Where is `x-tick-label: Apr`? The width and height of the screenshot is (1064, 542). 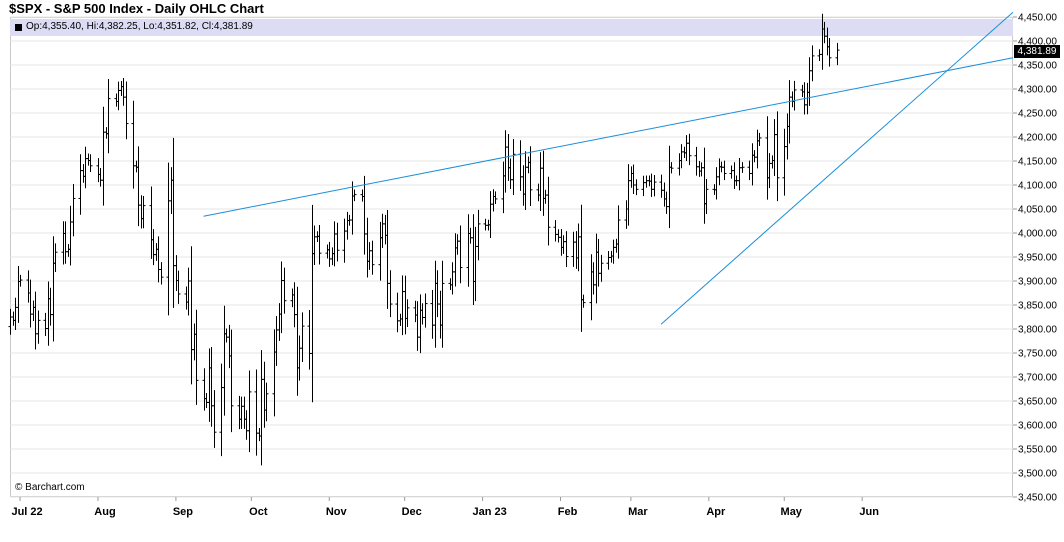 x-tick-label: Apr is located at coordinates (716, 512).